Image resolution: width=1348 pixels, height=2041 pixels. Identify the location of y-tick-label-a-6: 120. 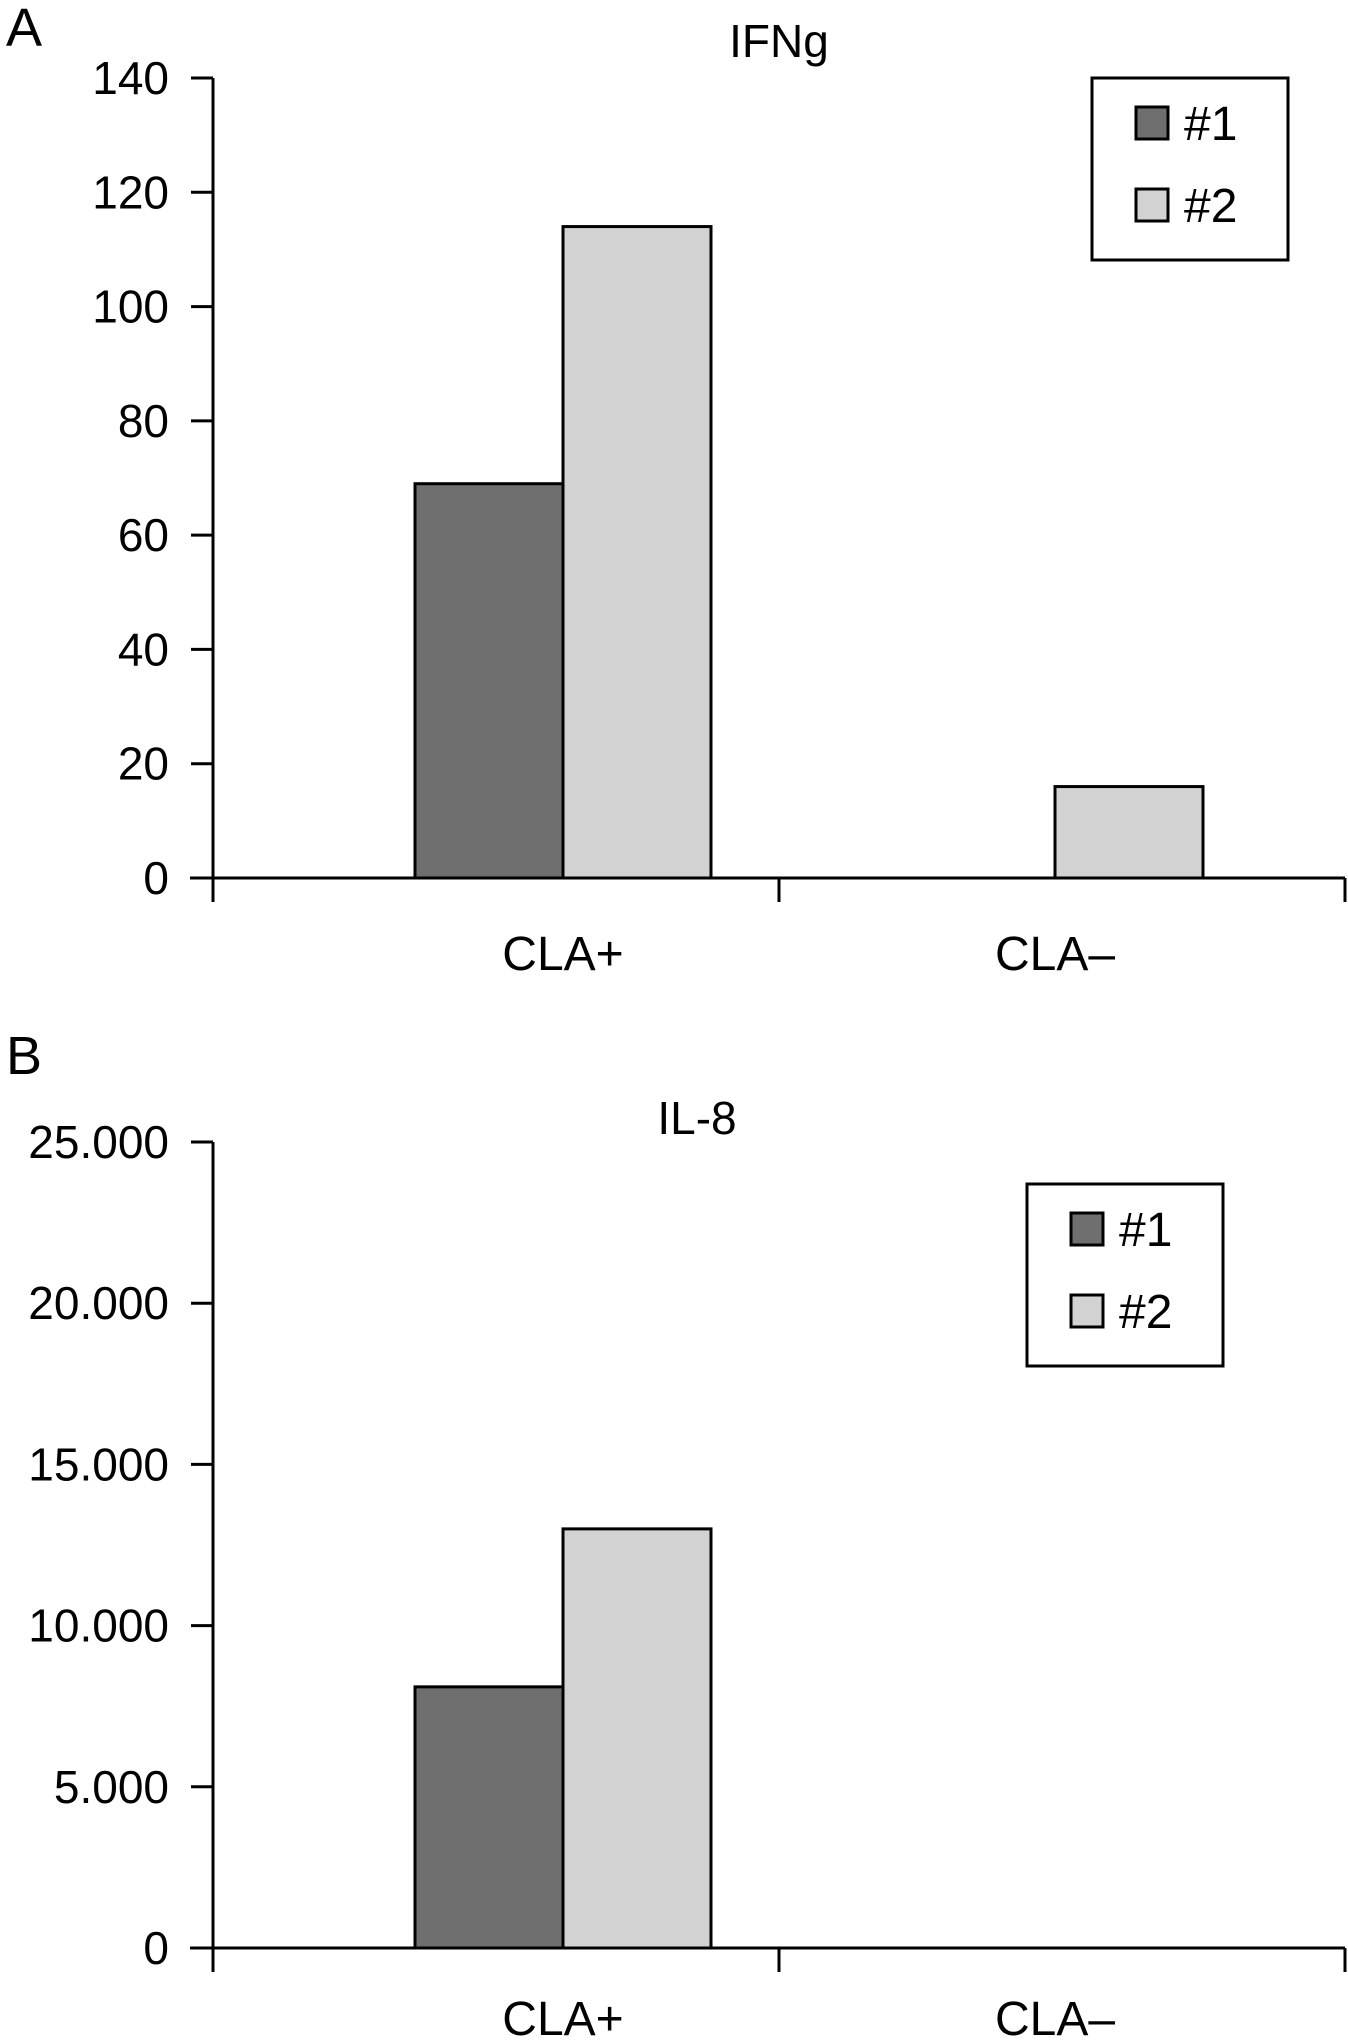
(130, 192).